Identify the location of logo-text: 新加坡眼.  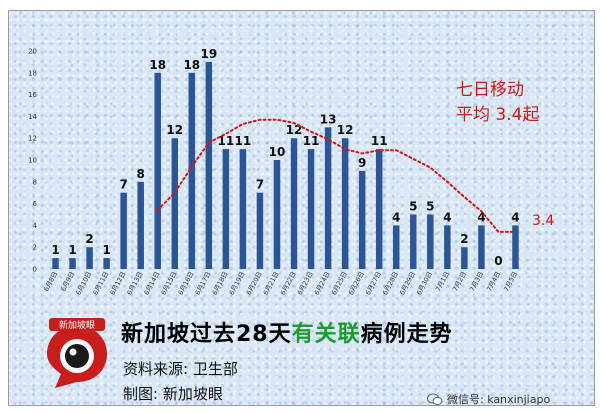
(77, 325).